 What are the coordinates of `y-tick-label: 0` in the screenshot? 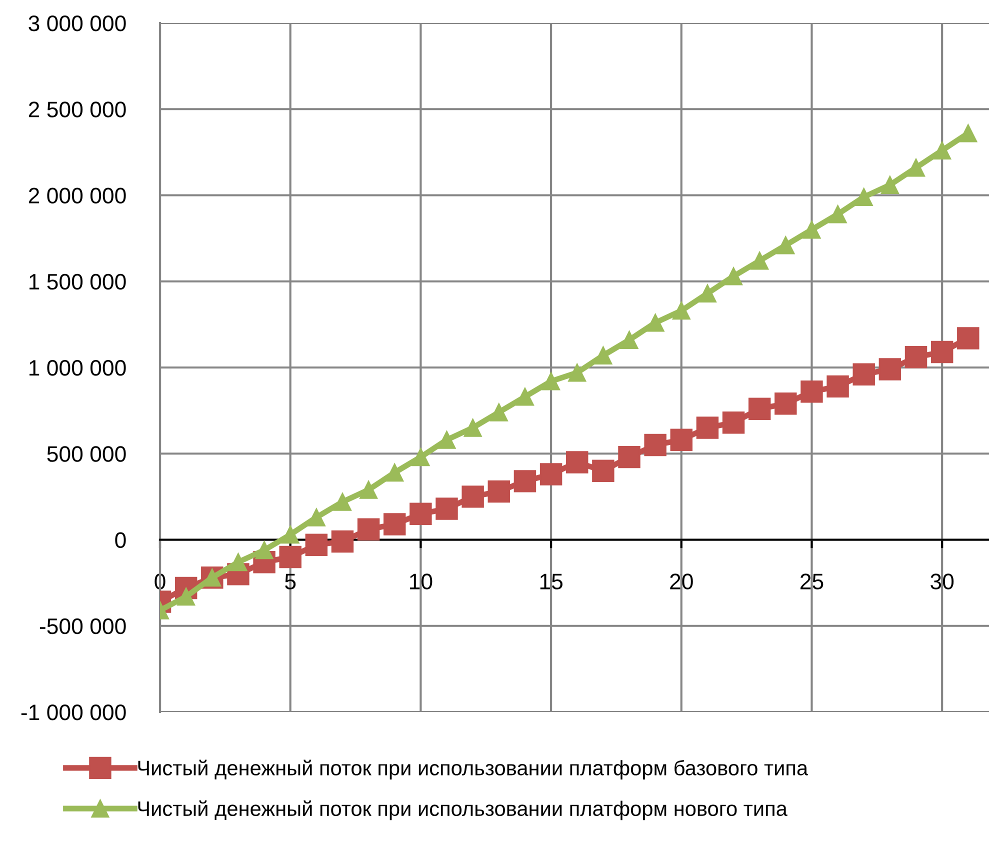 It's located at (120, 540).